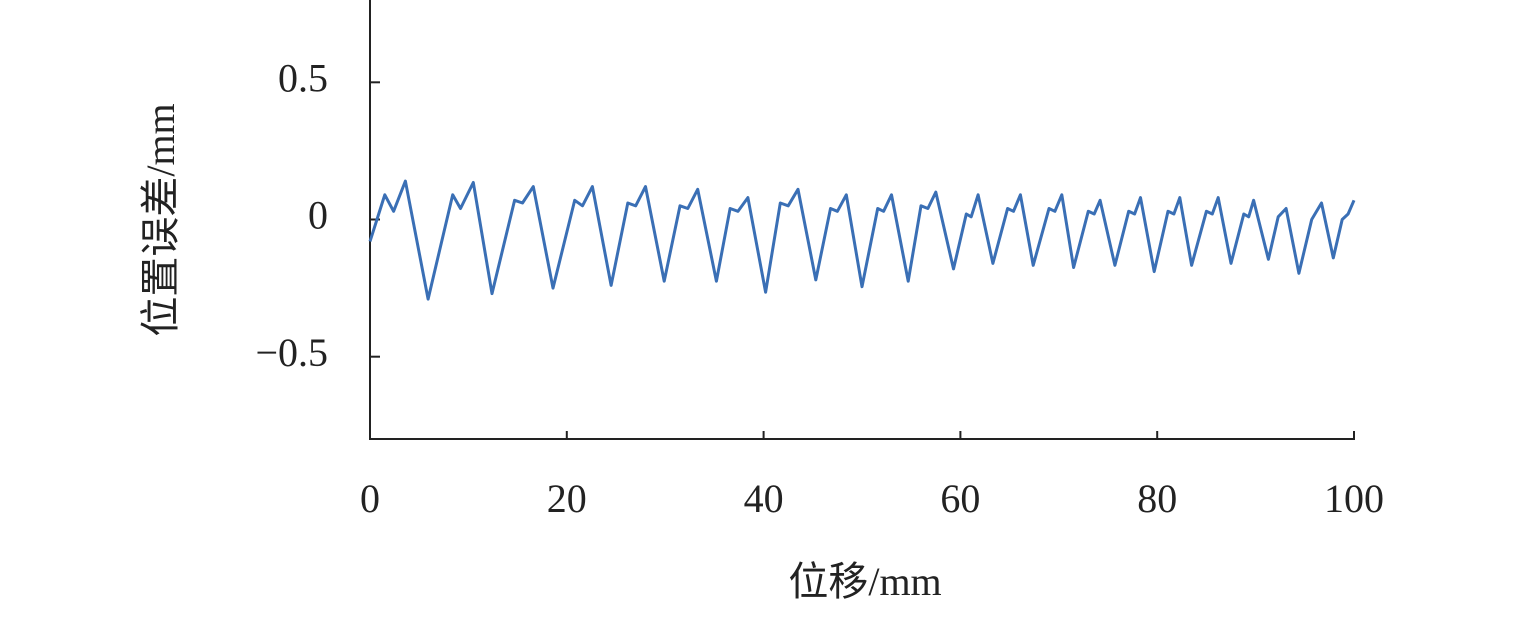  Describe the element at coordinates (1354, 498) in the screenshot. I see `x-tick-label: 100` at that location.